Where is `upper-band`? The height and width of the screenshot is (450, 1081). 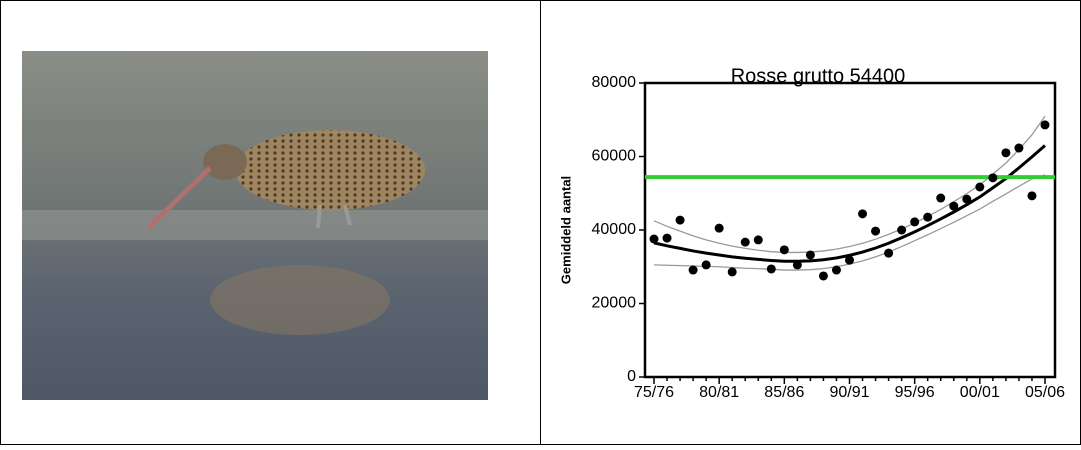
upper-band is located at coordinates (849, 184).